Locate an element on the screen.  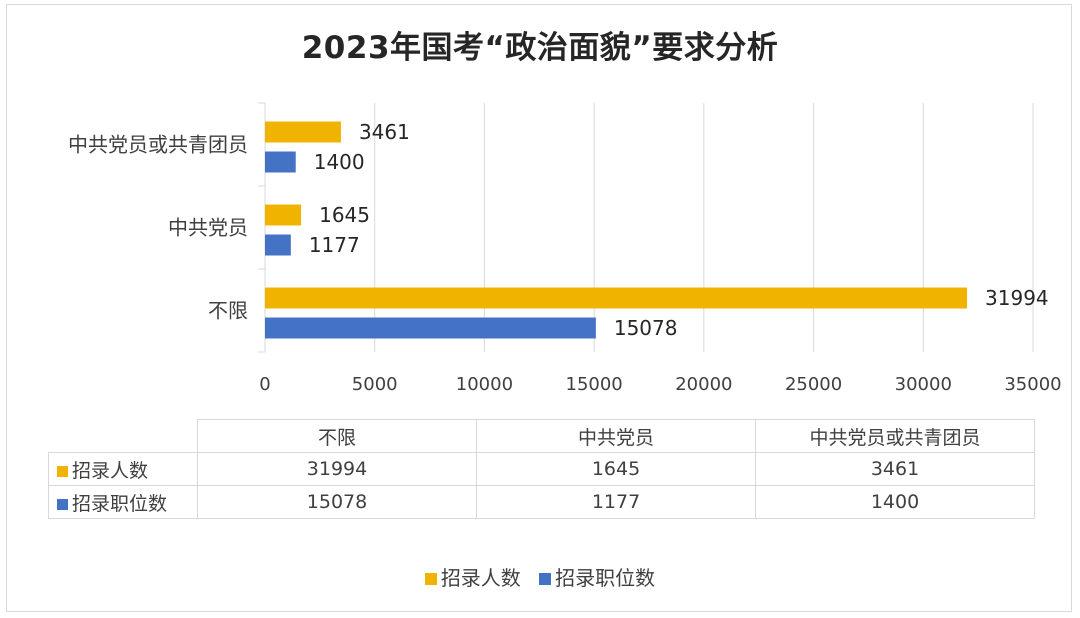
data-table-header: 不限 is located at coordinates (337, 436).